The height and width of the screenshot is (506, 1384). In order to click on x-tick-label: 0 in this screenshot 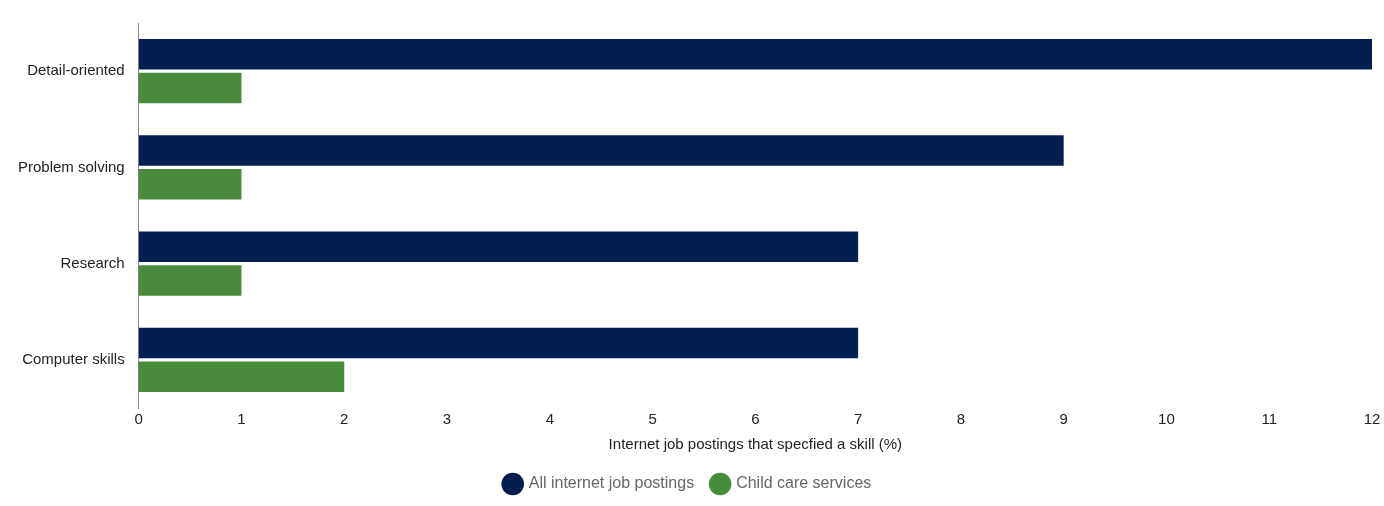, I will do `click(138, 419)`.